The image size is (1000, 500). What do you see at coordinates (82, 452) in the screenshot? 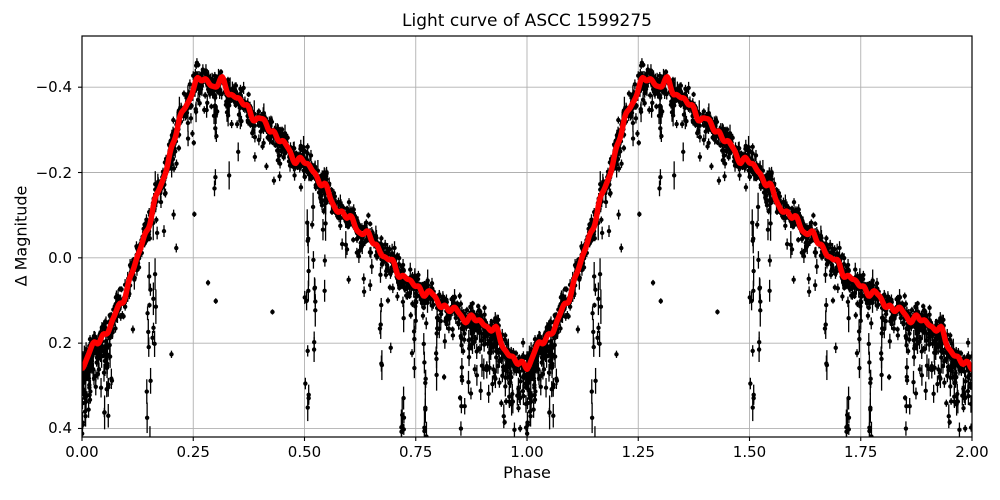
I see `x-tick-label: 0.00` at bounding box center [82, 452].